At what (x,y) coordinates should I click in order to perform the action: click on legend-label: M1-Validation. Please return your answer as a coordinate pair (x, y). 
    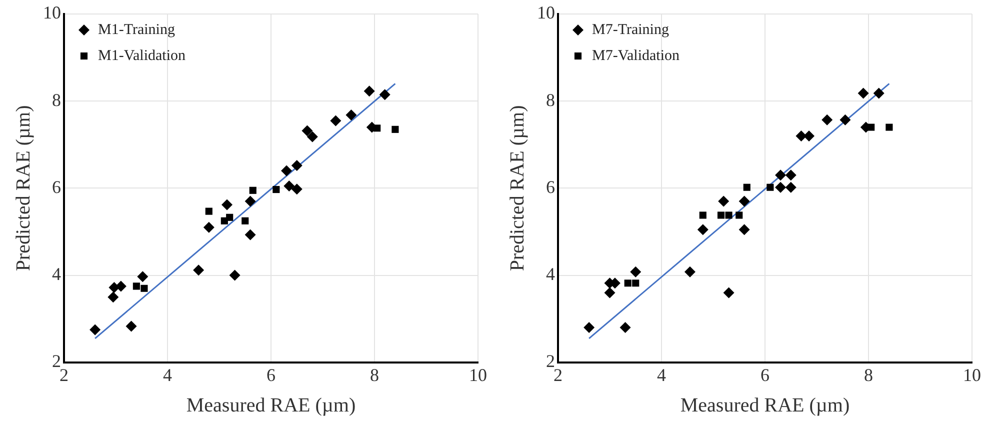
    Looking at the image, I should click on (142, 56).